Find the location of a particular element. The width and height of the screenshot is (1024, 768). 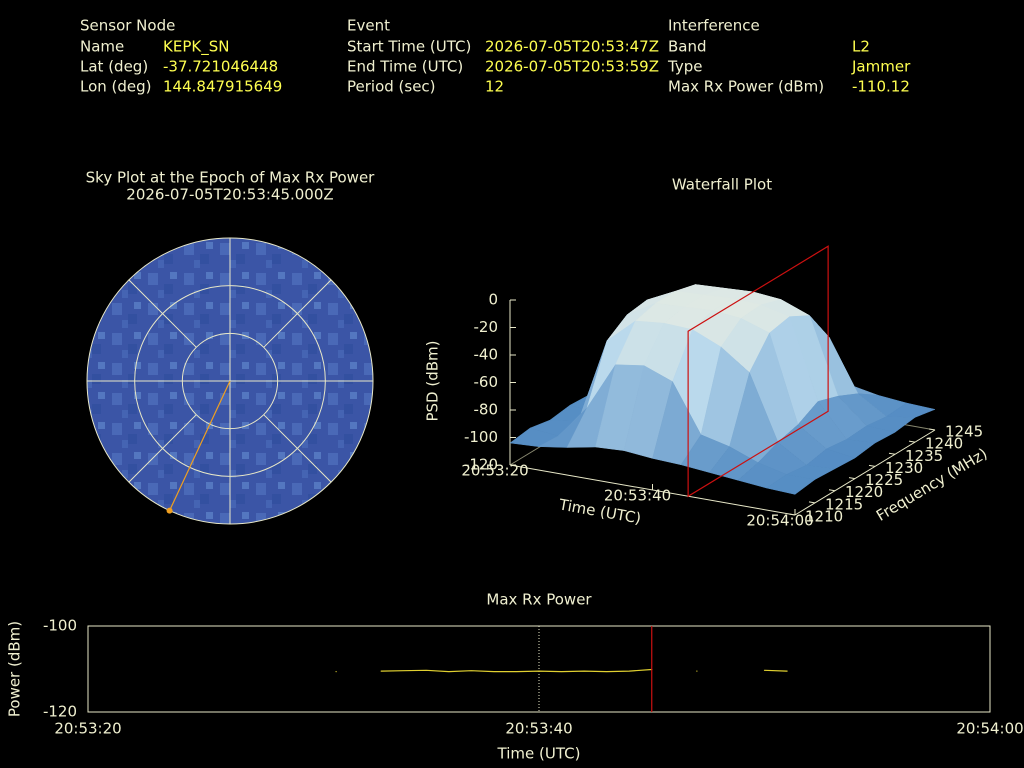

z-tick-label: -20 is located at coordinates (486, 327).